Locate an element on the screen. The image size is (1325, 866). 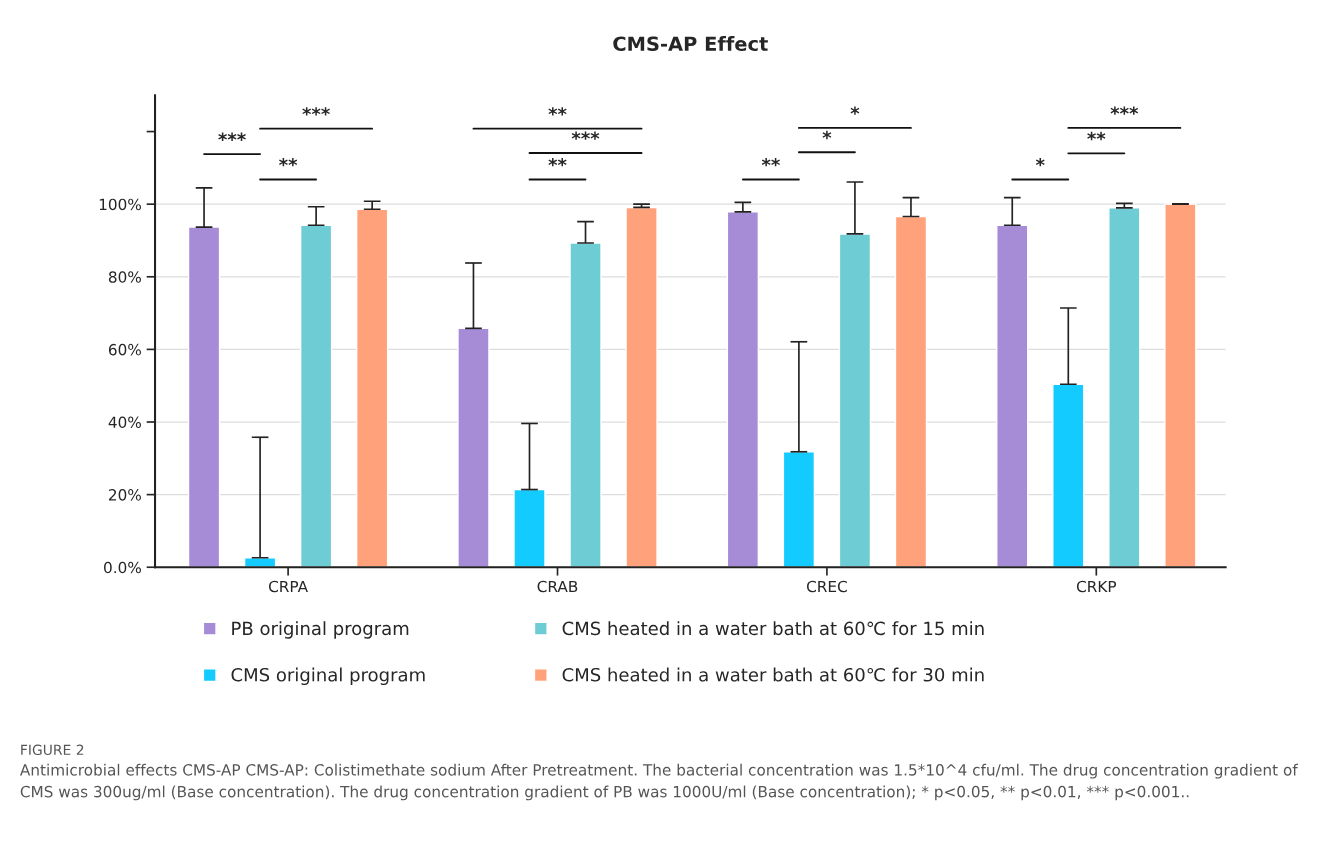
y-tick-label: 40% is located at coordinates (124, 422).